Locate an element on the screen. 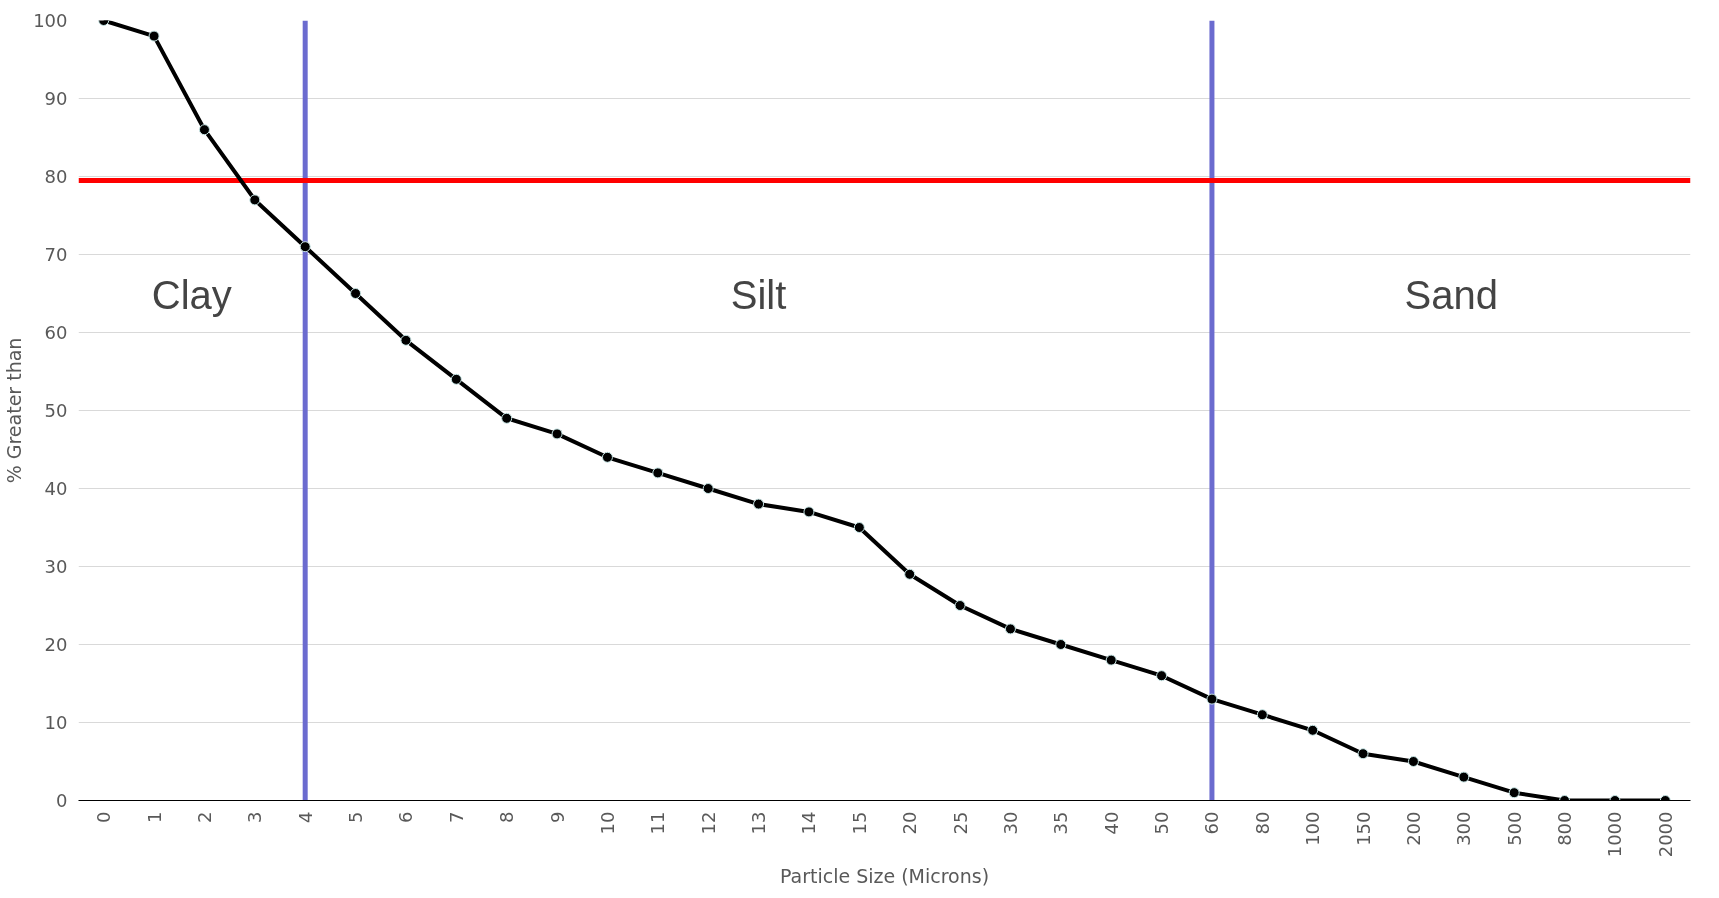  x-tick-label: 4 is located at coordinates (305, 817).